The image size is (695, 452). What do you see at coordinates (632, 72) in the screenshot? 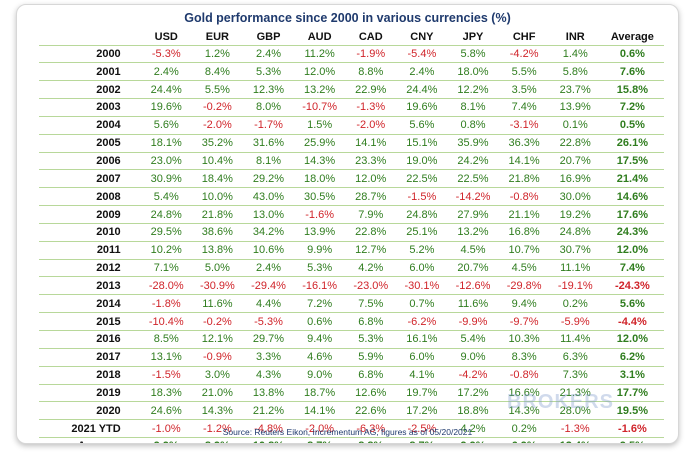
I see `average-cell: 7.6%` at bounding box center [632, 72].